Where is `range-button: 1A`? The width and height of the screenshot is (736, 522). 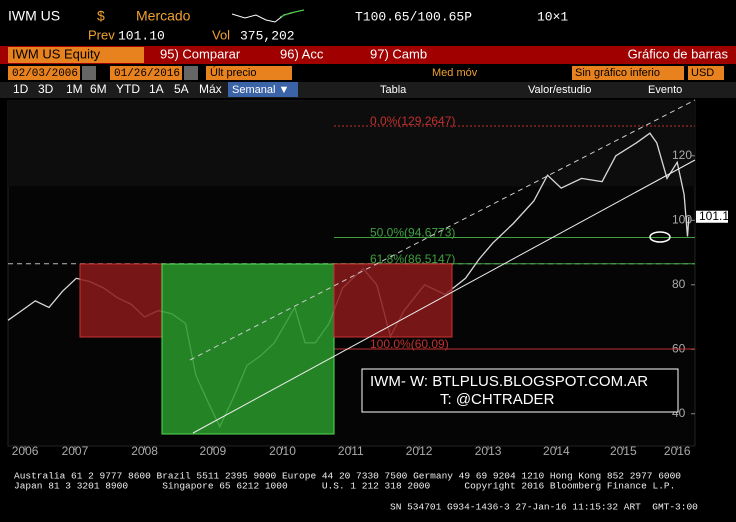
range-button: 1A is located at coordinates (156, 89).